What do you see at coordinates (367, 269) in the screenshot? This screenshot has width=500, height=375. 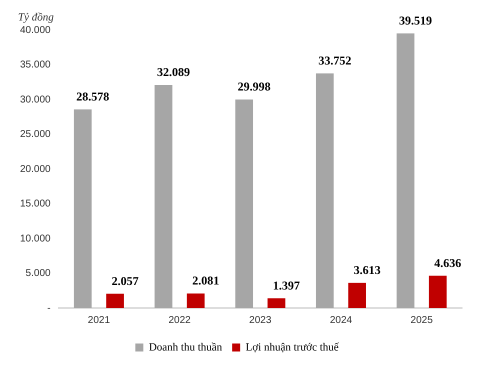 I see `data-label: 3.613` at bounding box center [367, 269].